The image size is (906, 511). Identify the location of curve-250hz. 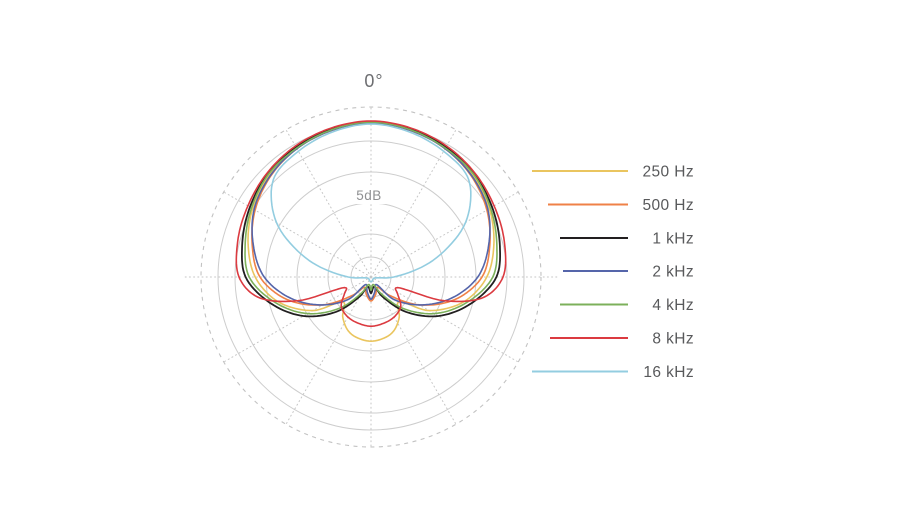
(371, 231).